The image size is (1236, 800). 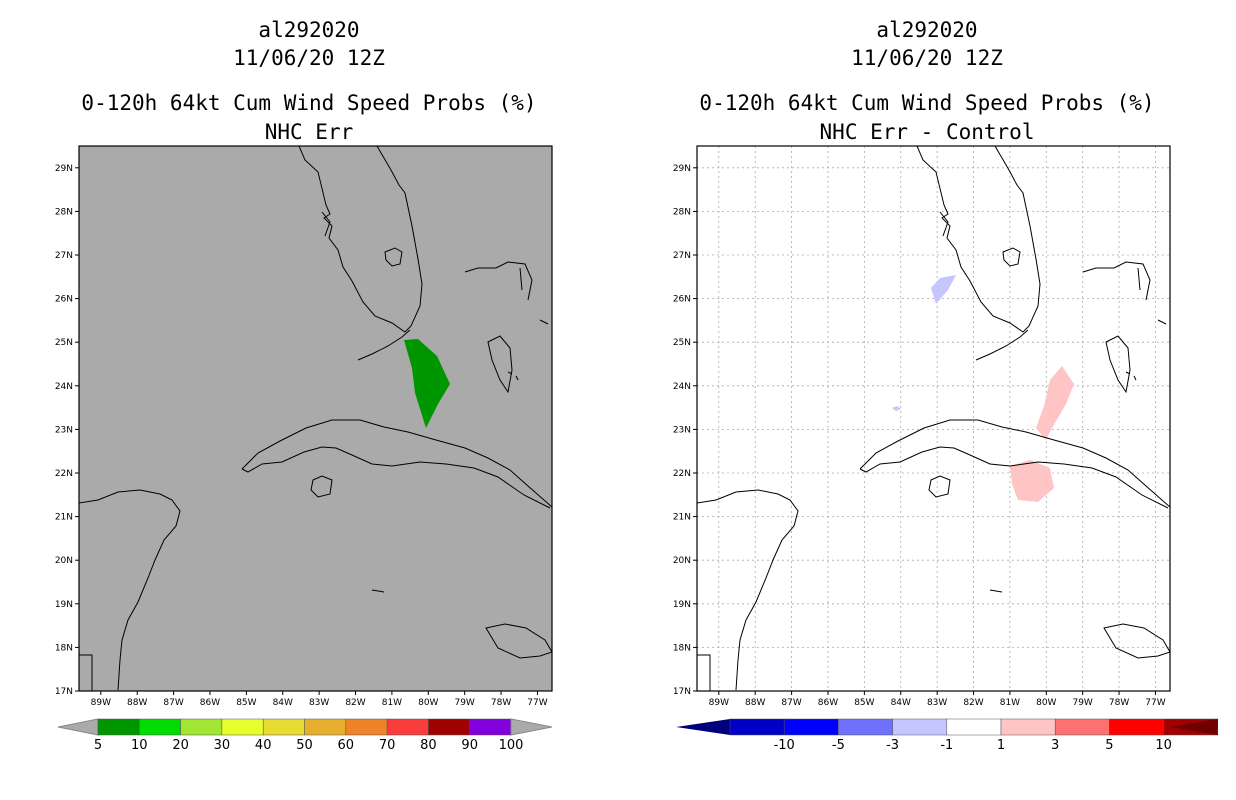 What do you see at coordinates (263, 745) in the screenshot?
I see `colorbar-label: 40` at bounding box center [263, 745].